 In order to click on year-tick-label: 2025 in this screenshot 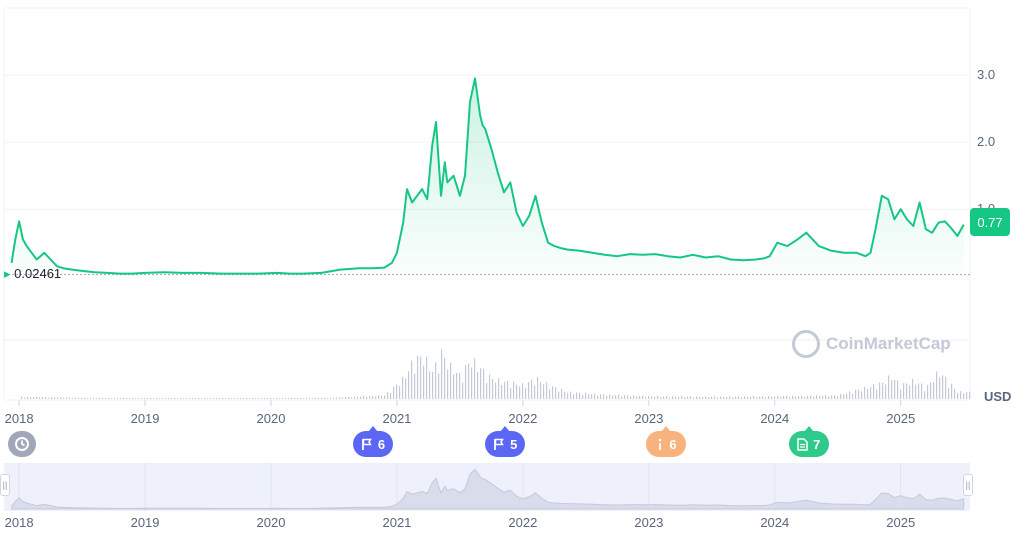, I will do `click(900, 418)`.